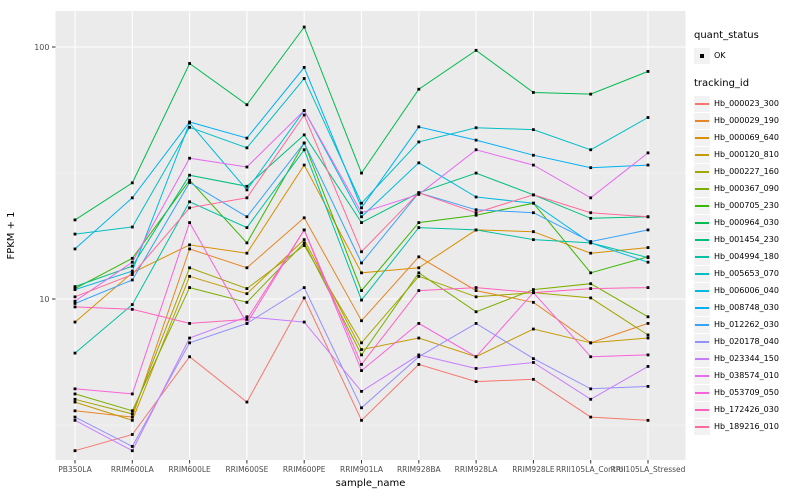 This screenshot has width=800, height=500. What do you see at coordinates (746, 409) in the screenshot?
I see `legend-label: Hb_172426_030` at bounding box center [746, 409].